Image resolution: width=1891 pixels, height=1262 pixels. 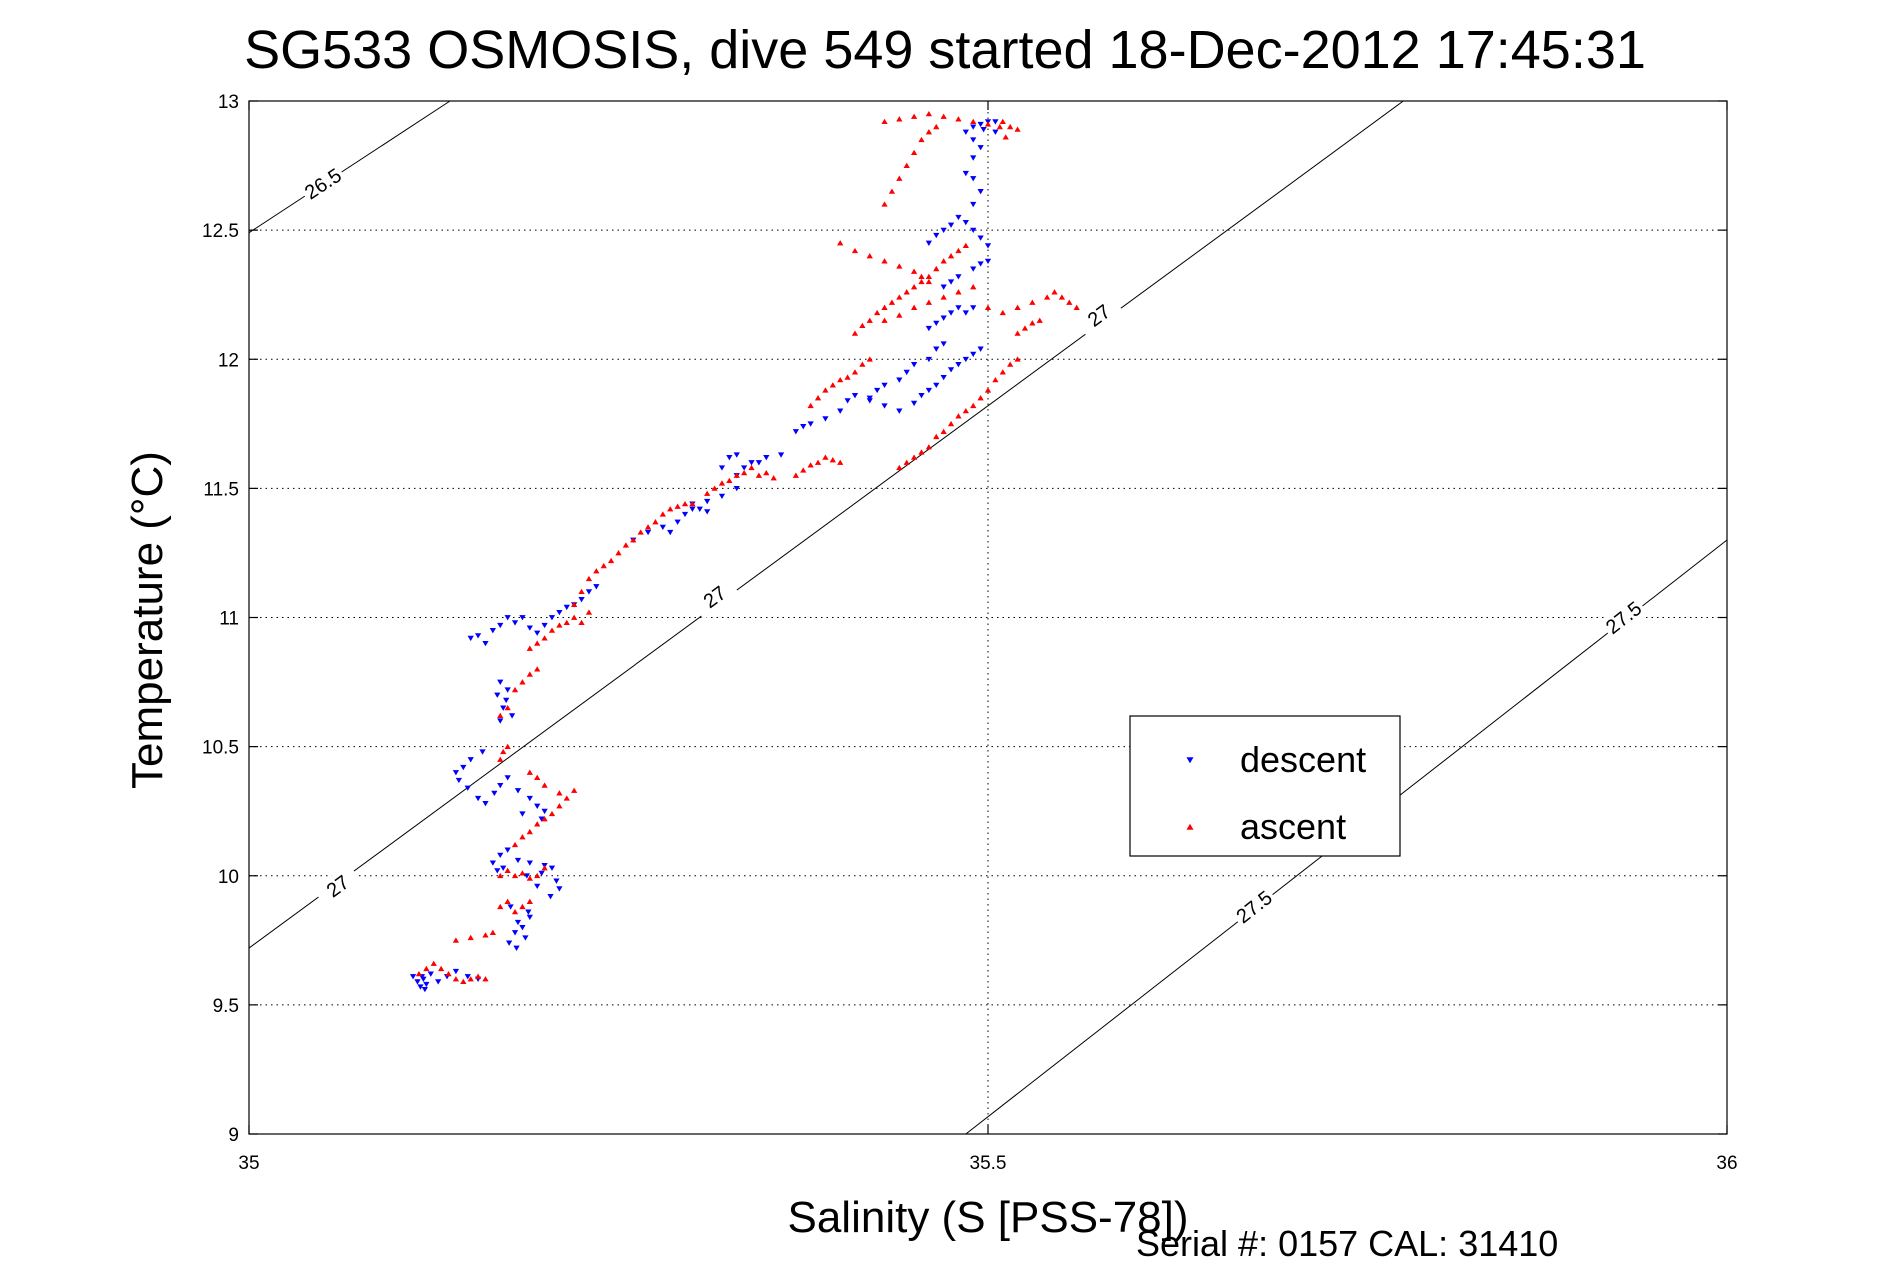 What do you see at coordinates (1265, 786) in the screenshot?
I see `legend: descent ascent` at bounding box center [1265, 786].